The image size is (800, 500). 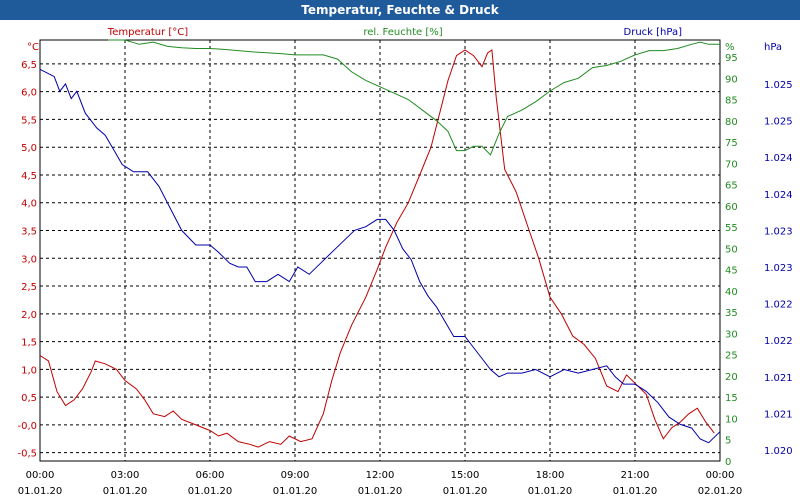 What do you see at coordinates (210, 475) in the screenshot?
I see `x-tick-time: 06:00` at bounding box center [210, 475].